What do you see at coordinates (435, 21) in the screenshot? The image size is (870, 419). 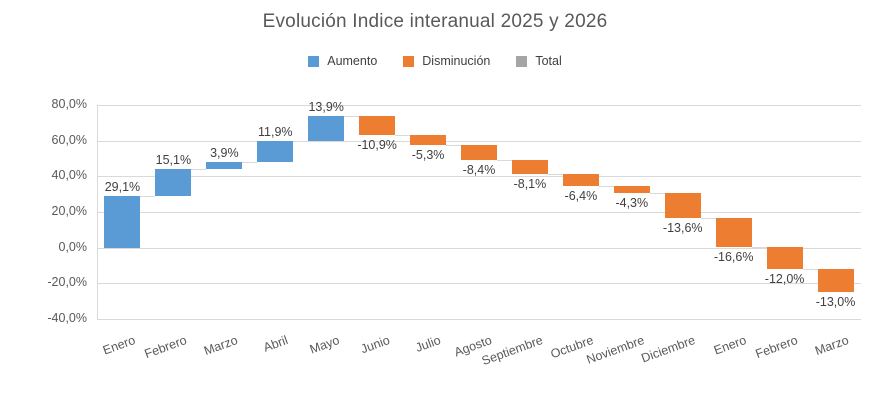 I see `chart-title: Evolución Indice interanual 2025 y 2026` at bounding box center [435, 21].